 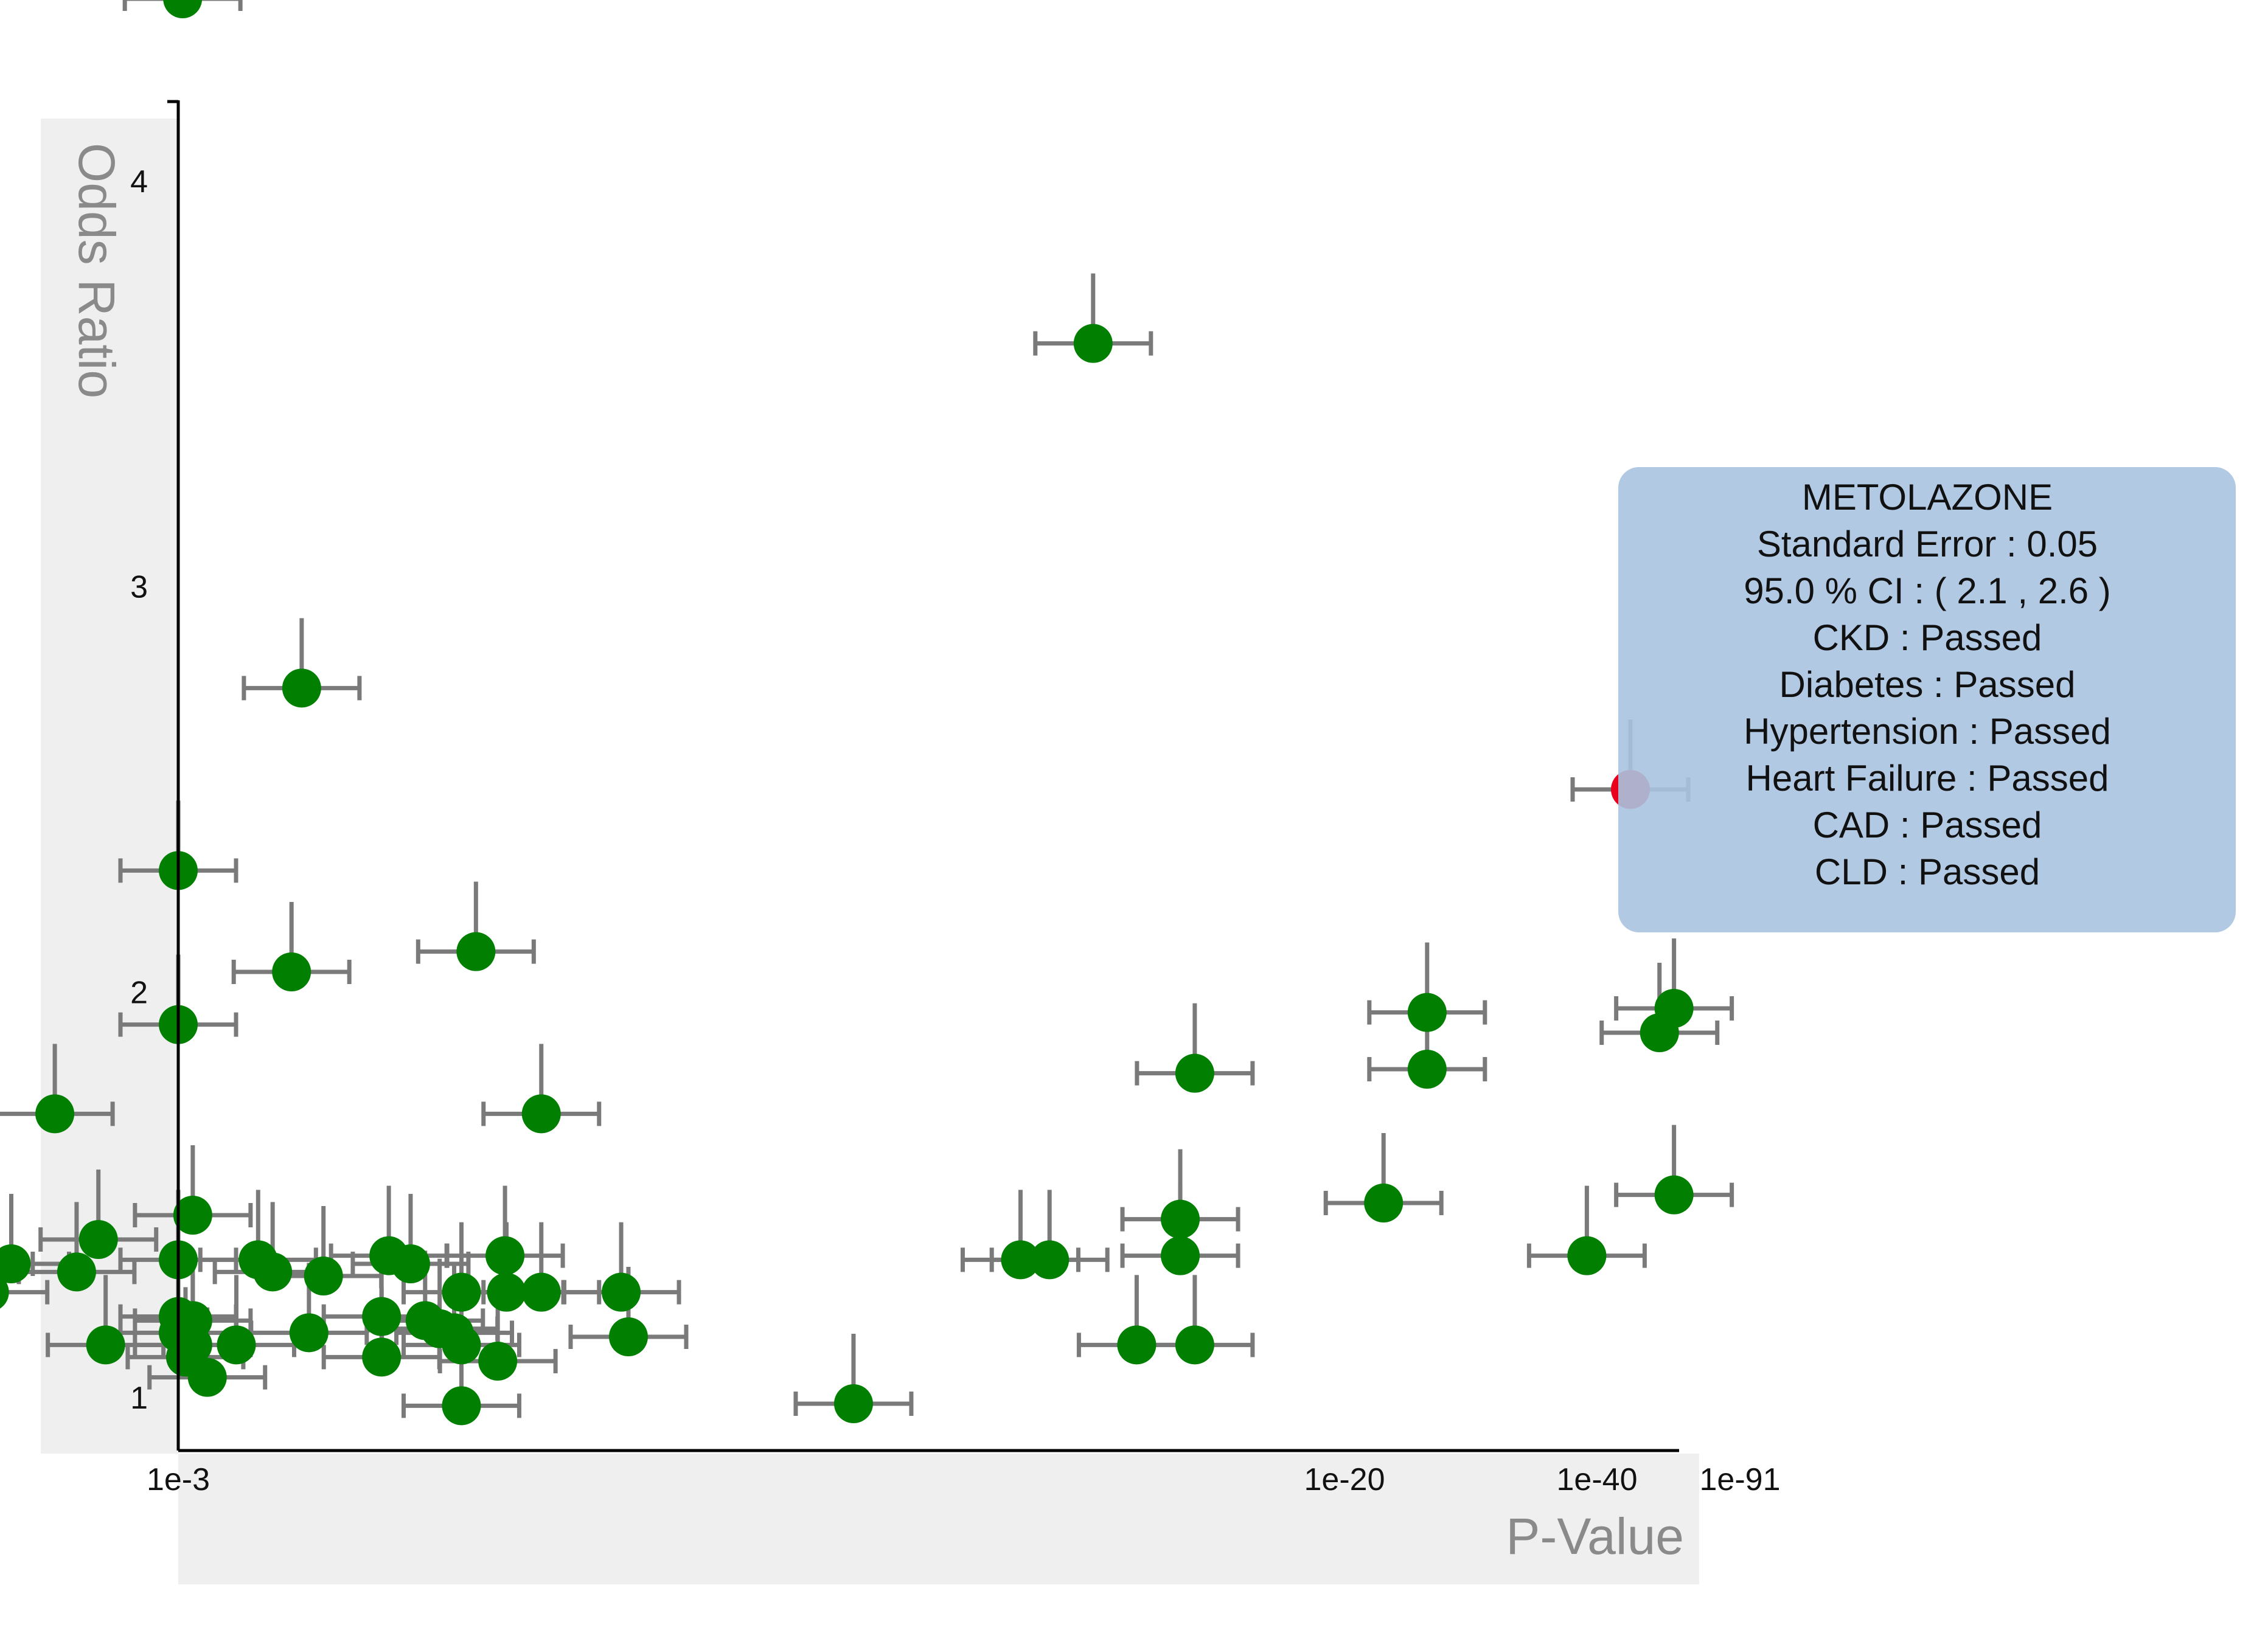 What do you see at coordinates (178, 1479) in the screenshot?
I see `x-tick-label: 1e-3` at bounding box center [178, 1479].